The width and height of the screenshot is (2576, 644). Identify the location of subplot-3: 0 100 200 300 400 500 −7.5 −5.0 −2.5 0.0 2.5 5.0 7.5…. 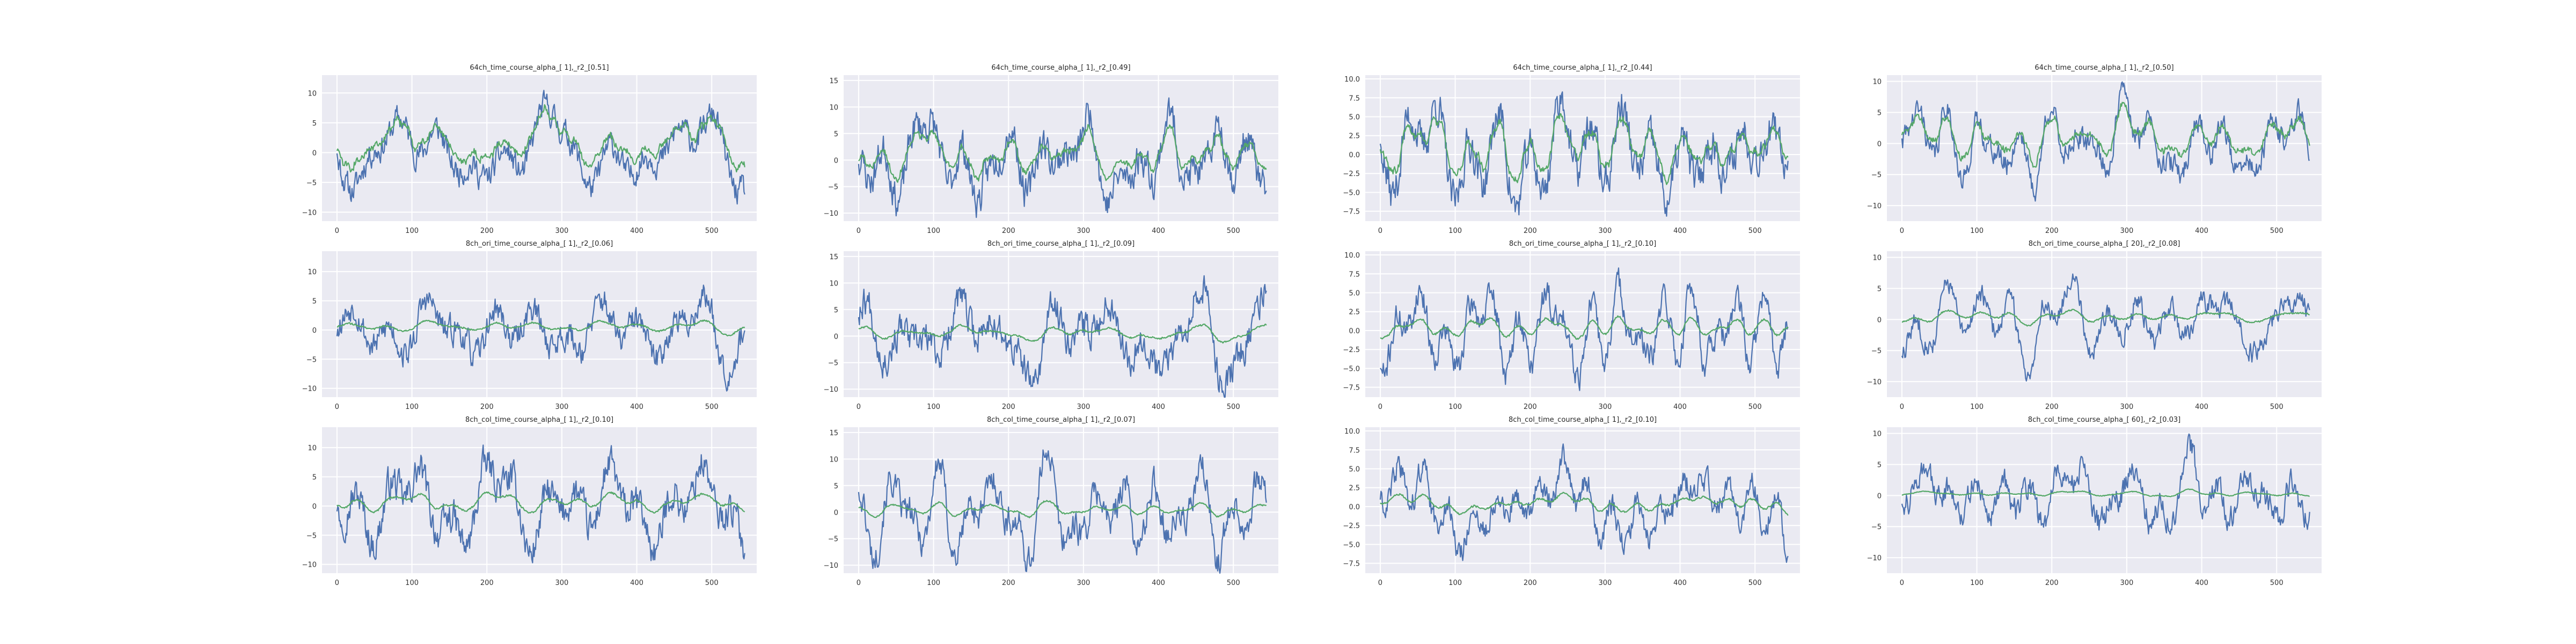
(1571, 149).